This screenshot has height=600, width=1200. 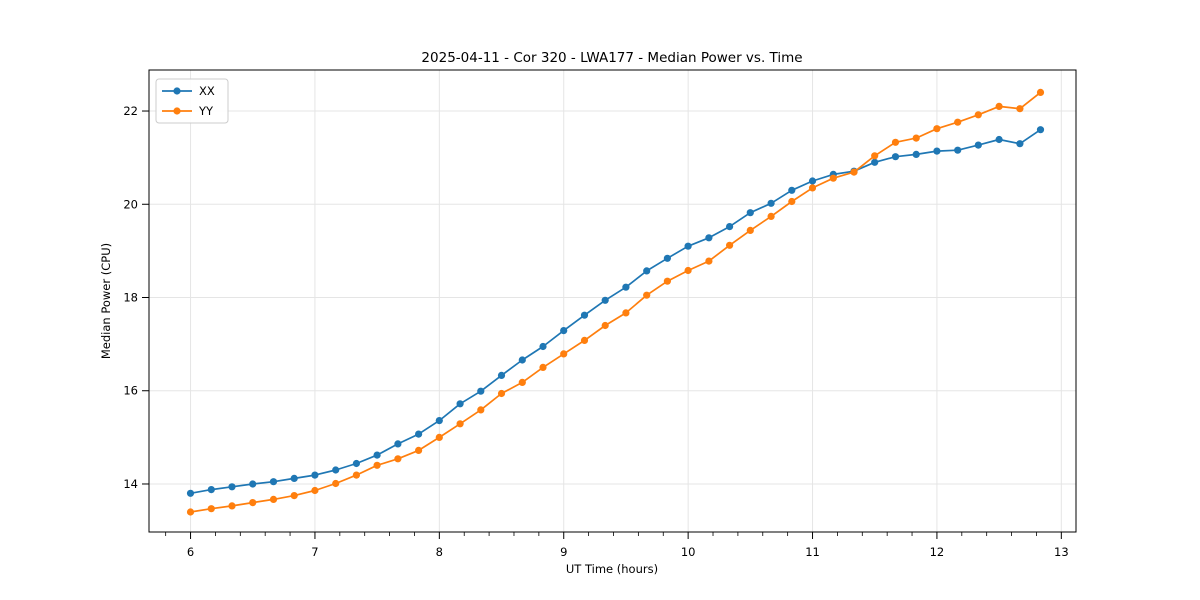 I want to click on y-tick-label: 20, so click(x=130, y=204).